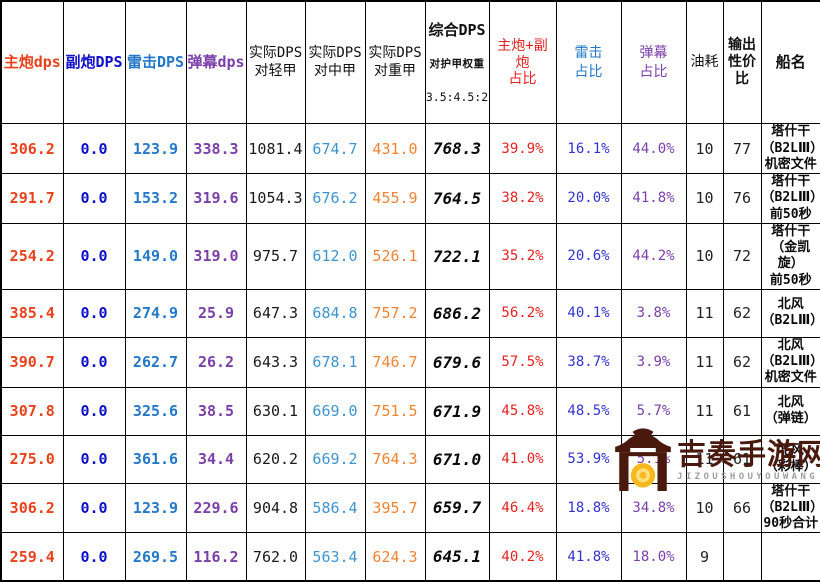  Describe the element at coordinates (457, 557) in the screenshot. I see `cell-combined-dps: 645.1` at that location.